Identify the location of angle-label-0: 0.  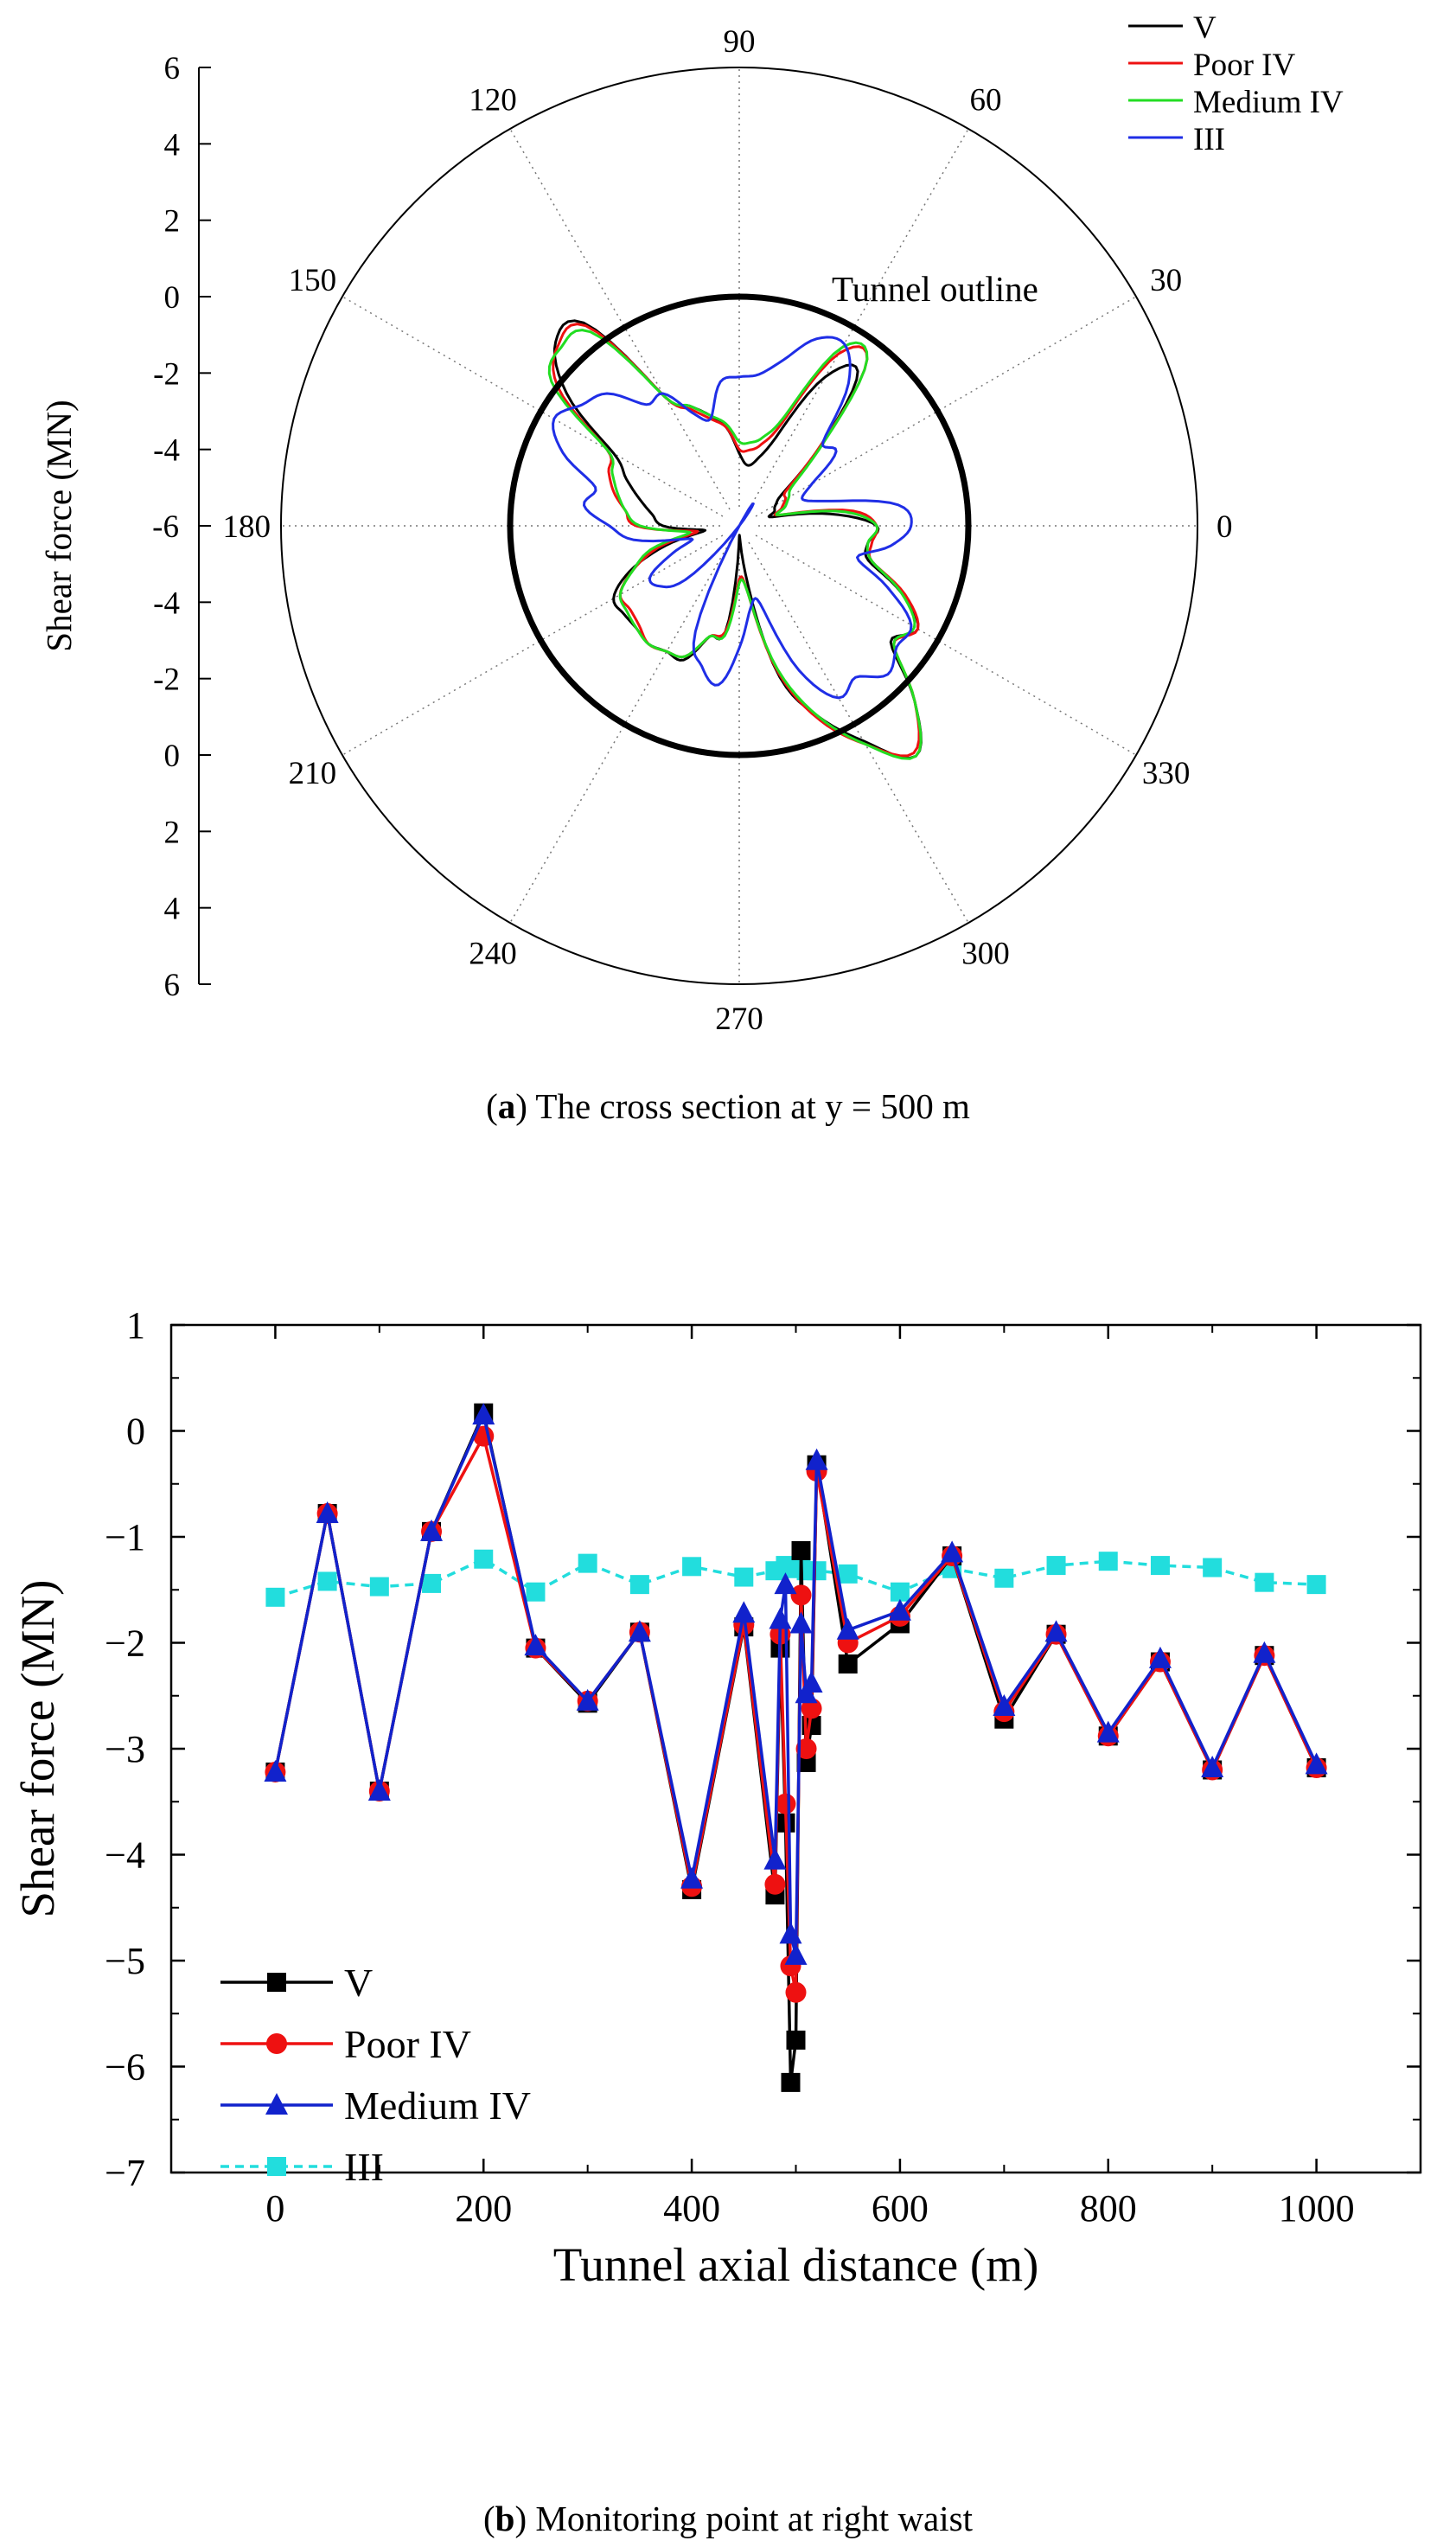
(1225, 527).